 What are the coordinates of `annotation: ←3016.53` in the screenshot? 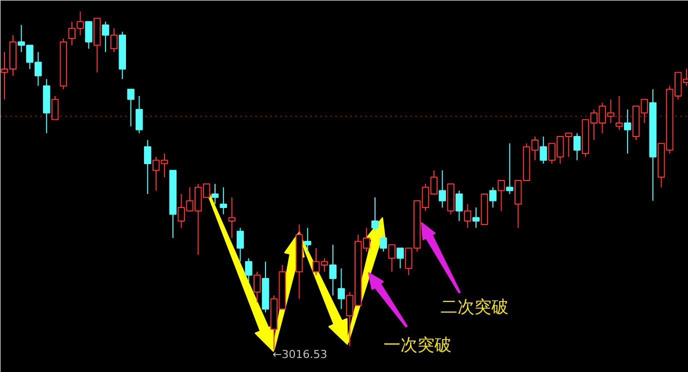 It's located at (300, 354).